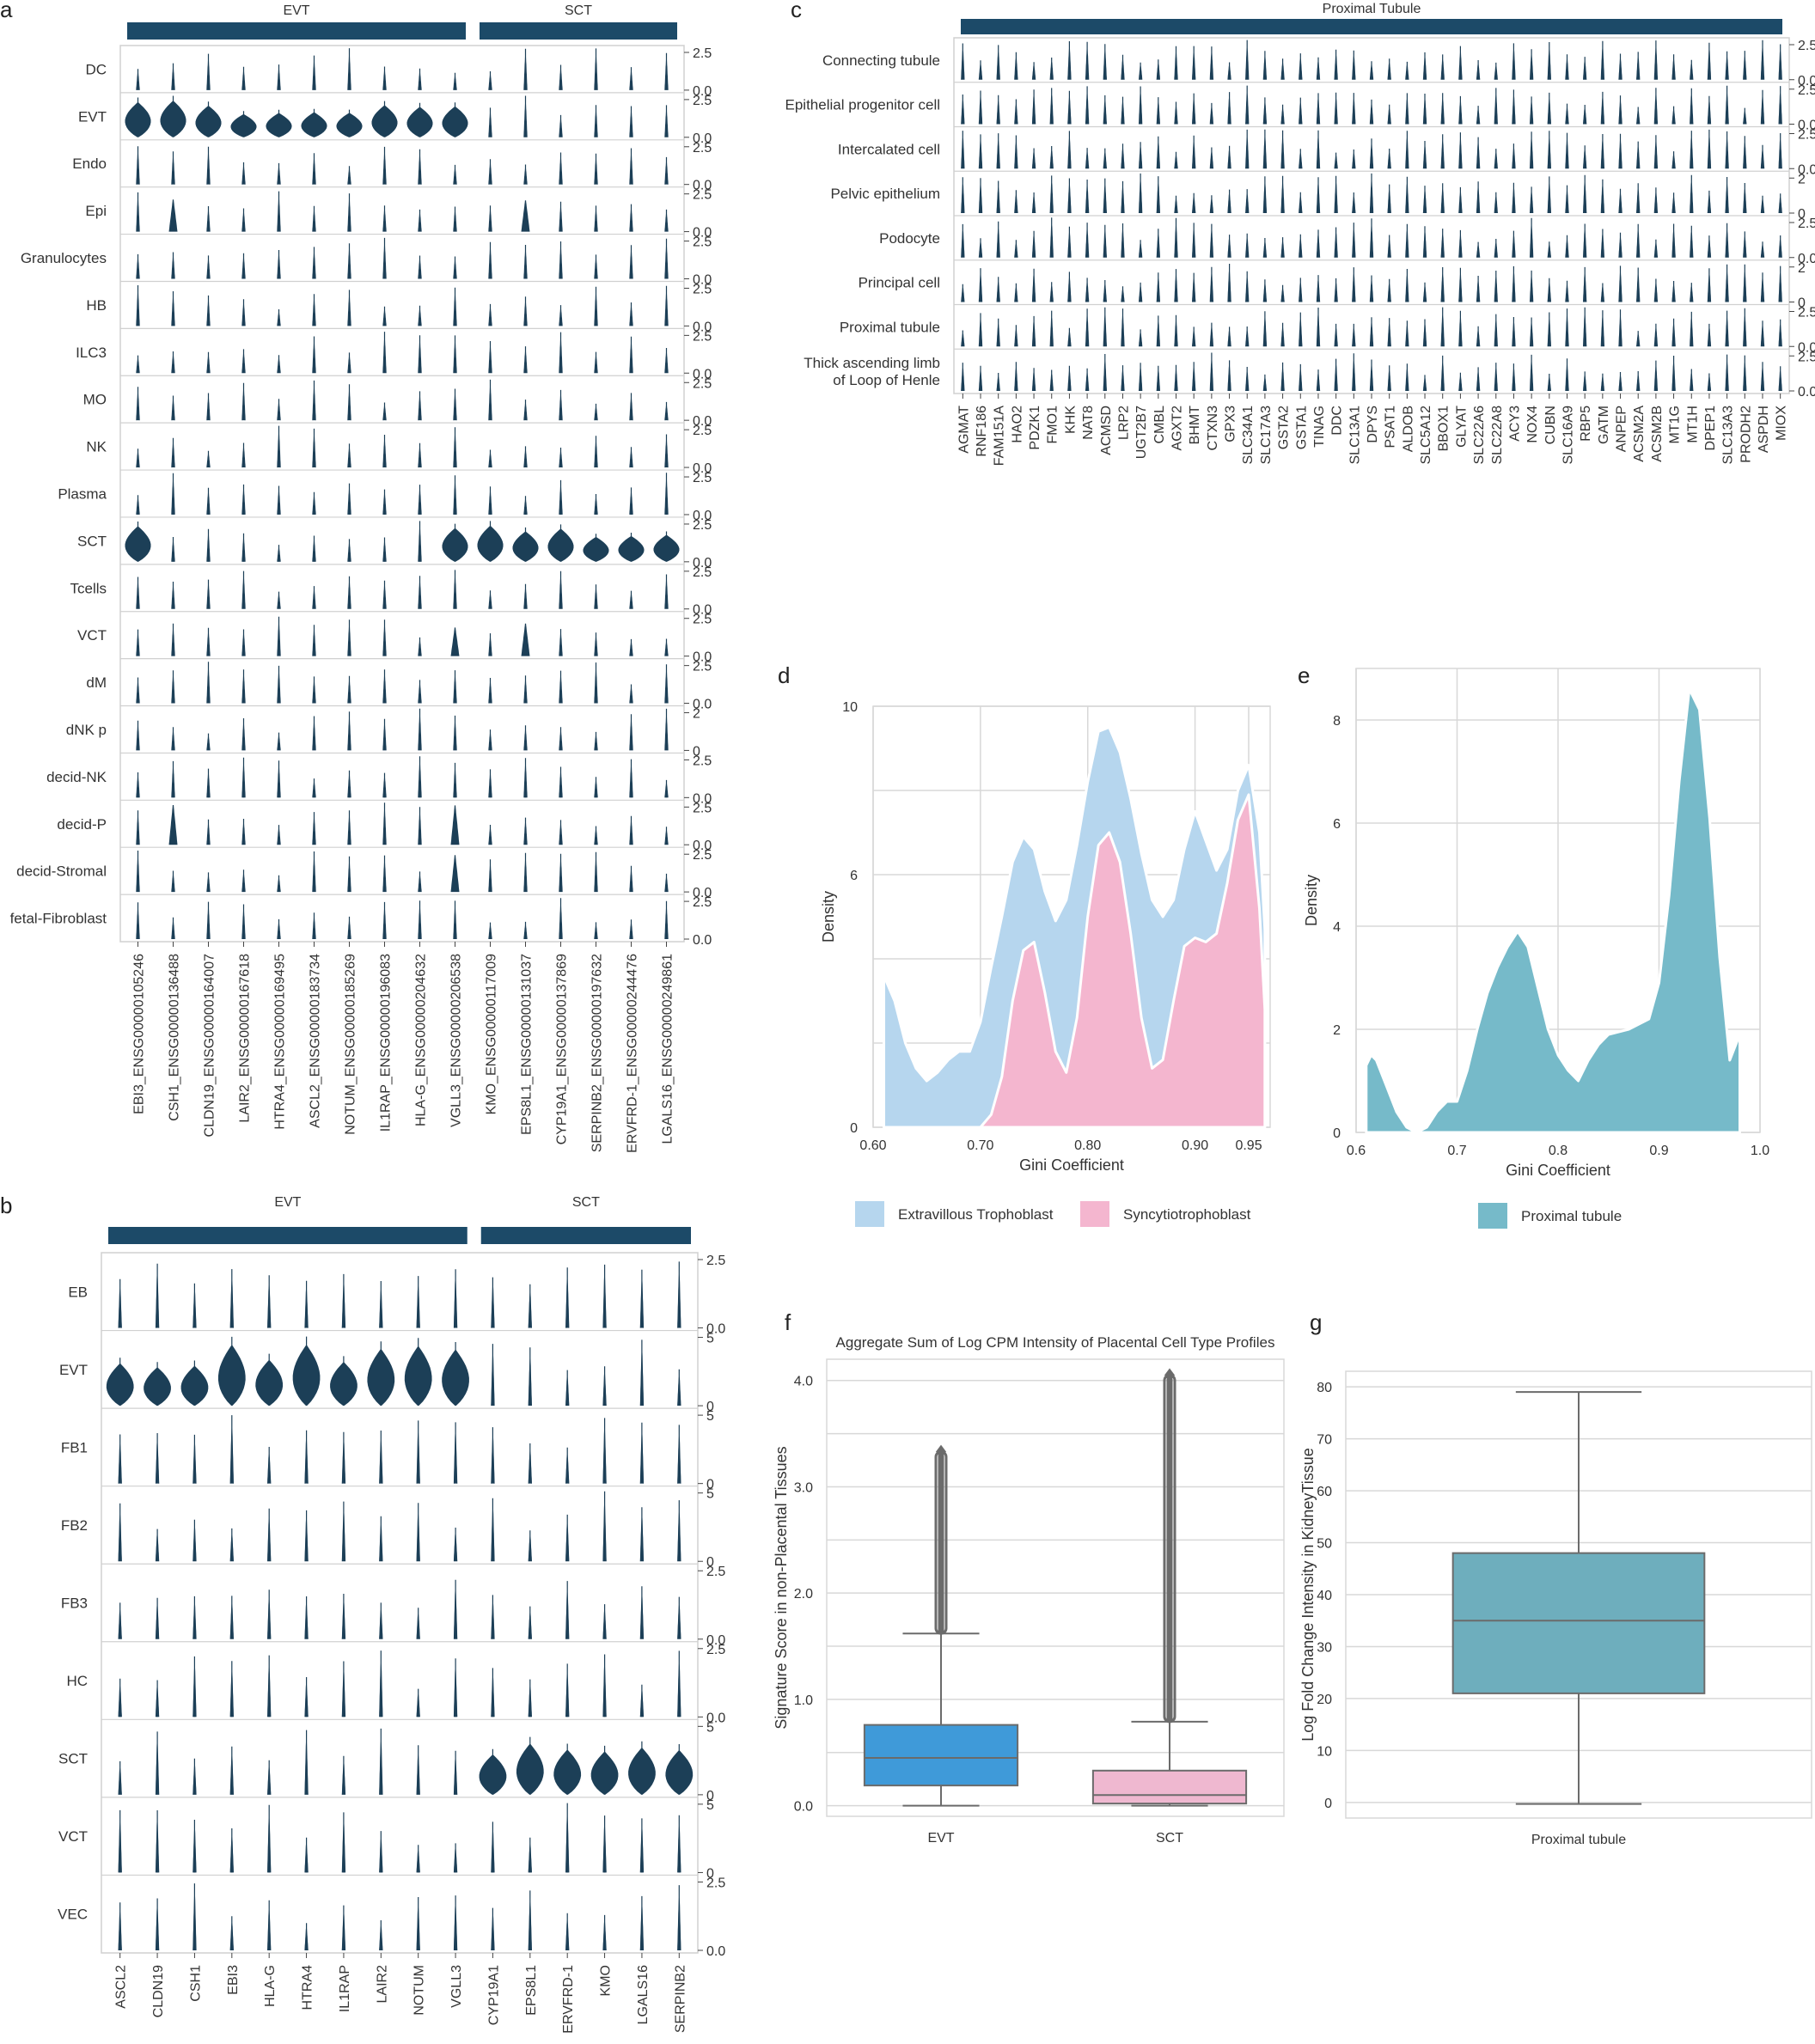  What do you see at coordinates (92, 116) in the screenshot?
I see `row-label: EVT` at bounding box center [92, 116].